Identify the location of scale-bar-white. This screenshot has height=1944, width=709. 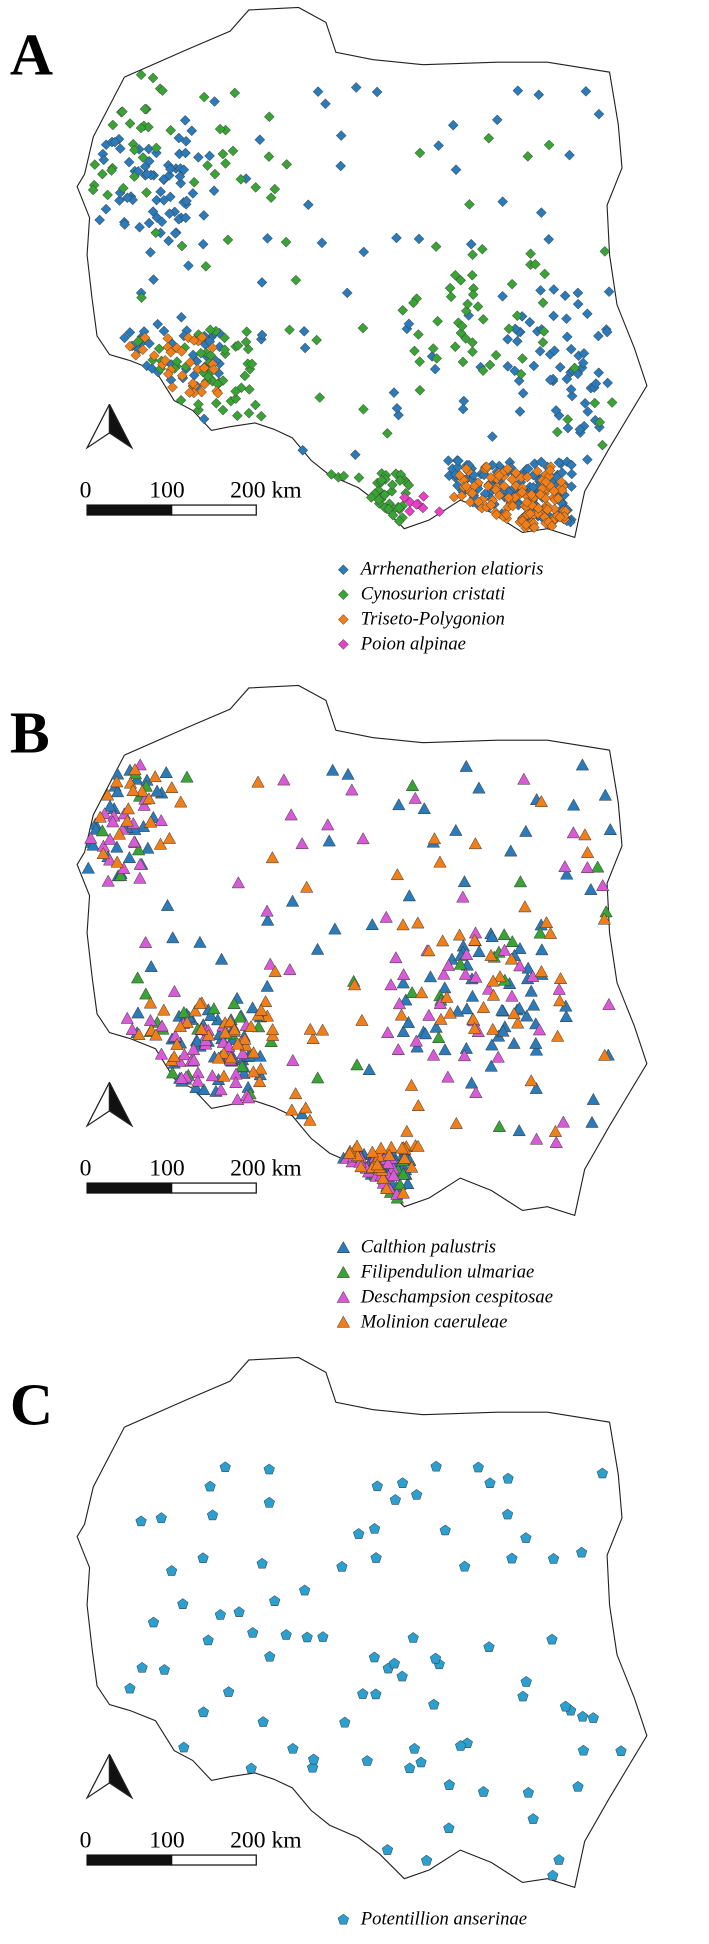
(214, 1188).